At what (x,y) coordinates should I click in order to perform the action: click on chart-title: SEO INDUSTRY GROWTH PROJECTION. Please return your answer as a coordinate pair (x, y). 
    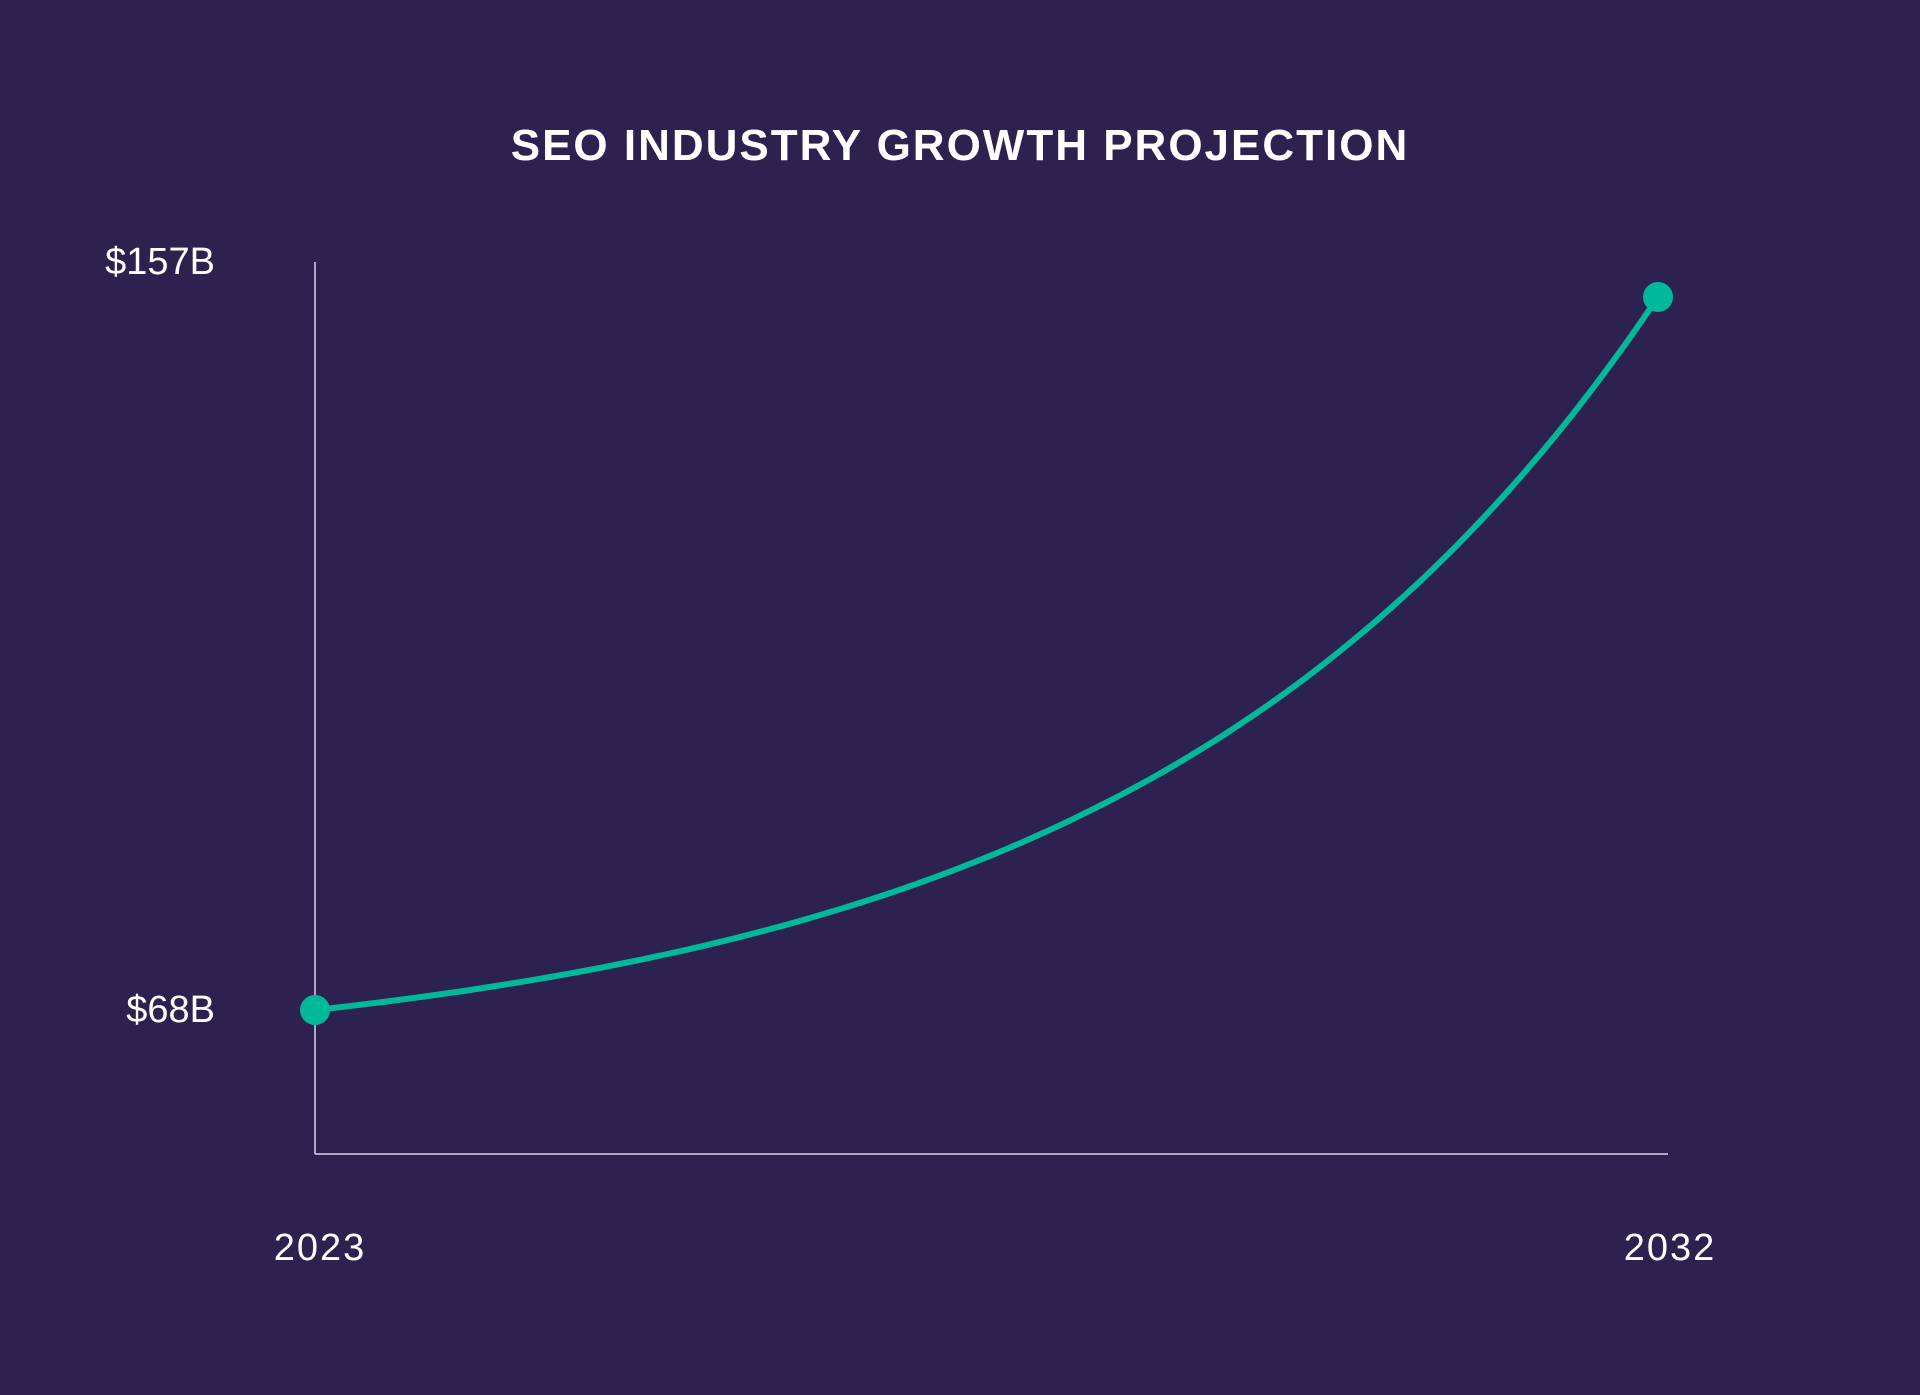
    Looking at the image, I should click on (960, 145).